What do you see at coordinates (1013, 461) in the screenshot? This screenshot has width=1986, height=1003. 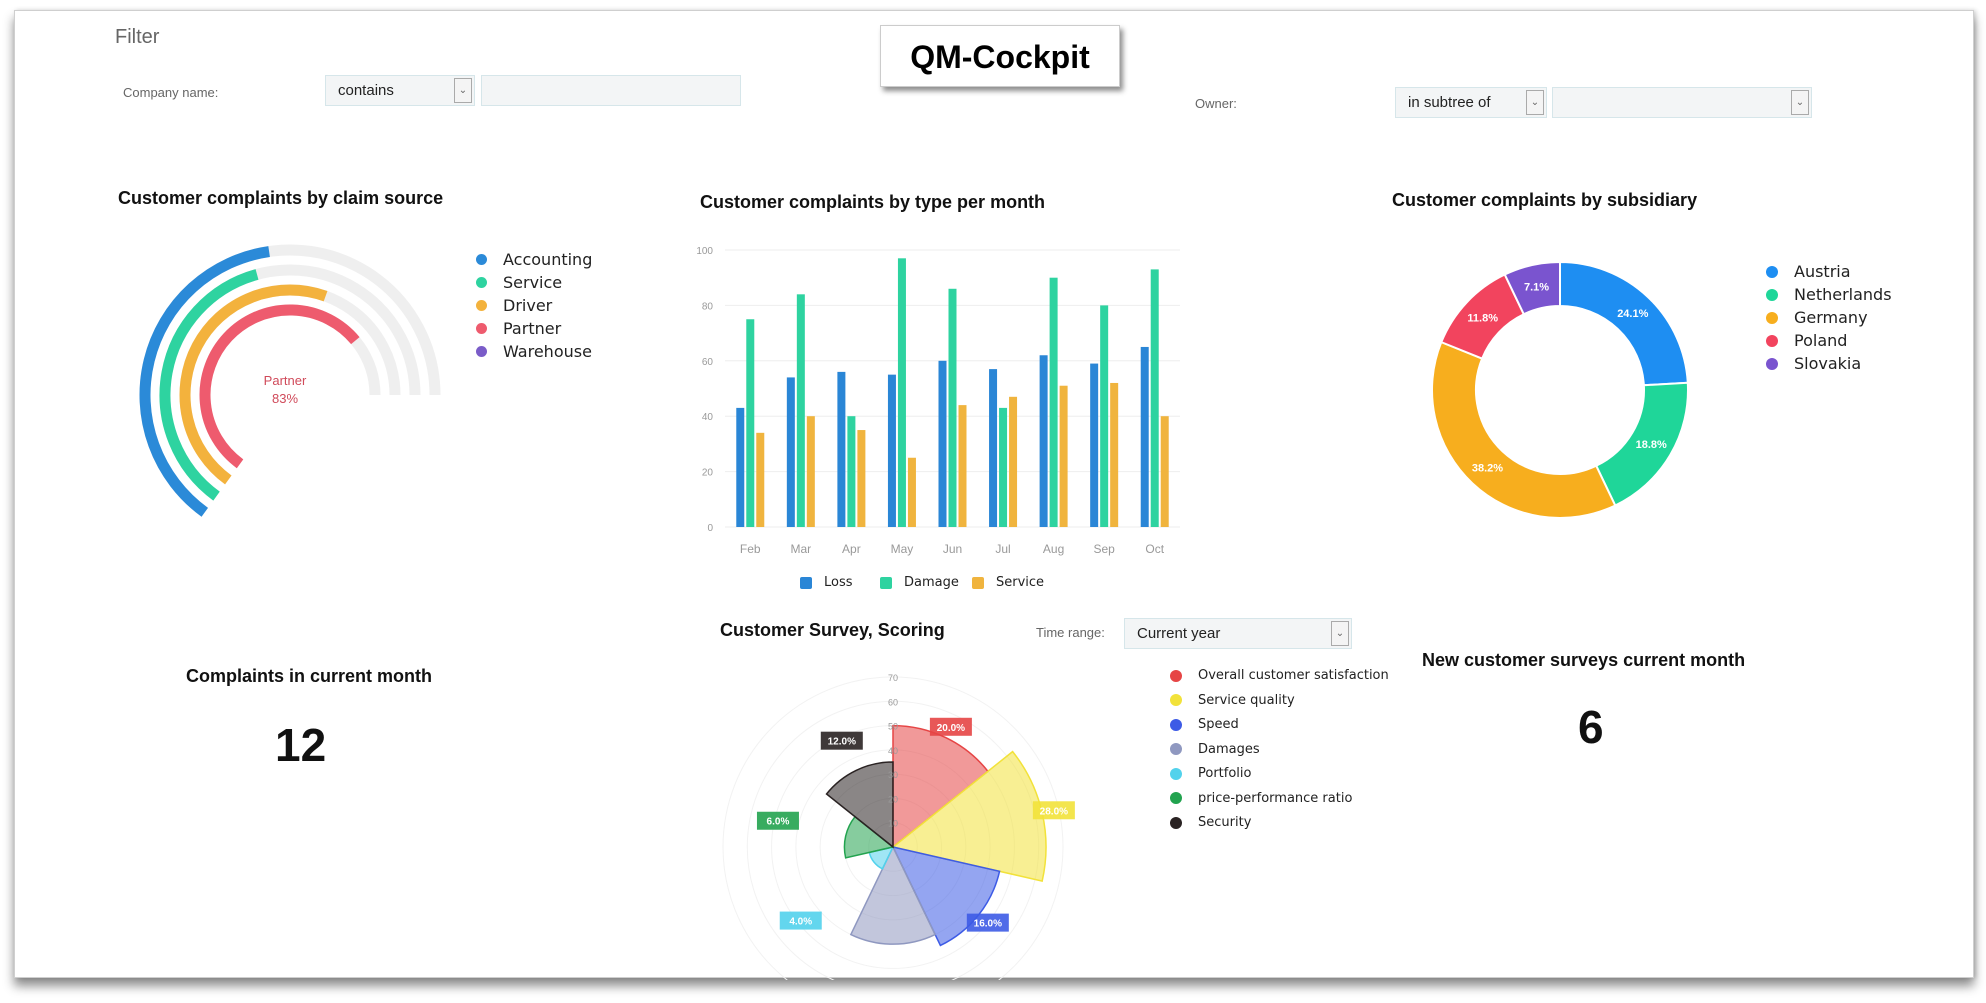 I see `bar-service-jul` at bounding box center [1013, 461].